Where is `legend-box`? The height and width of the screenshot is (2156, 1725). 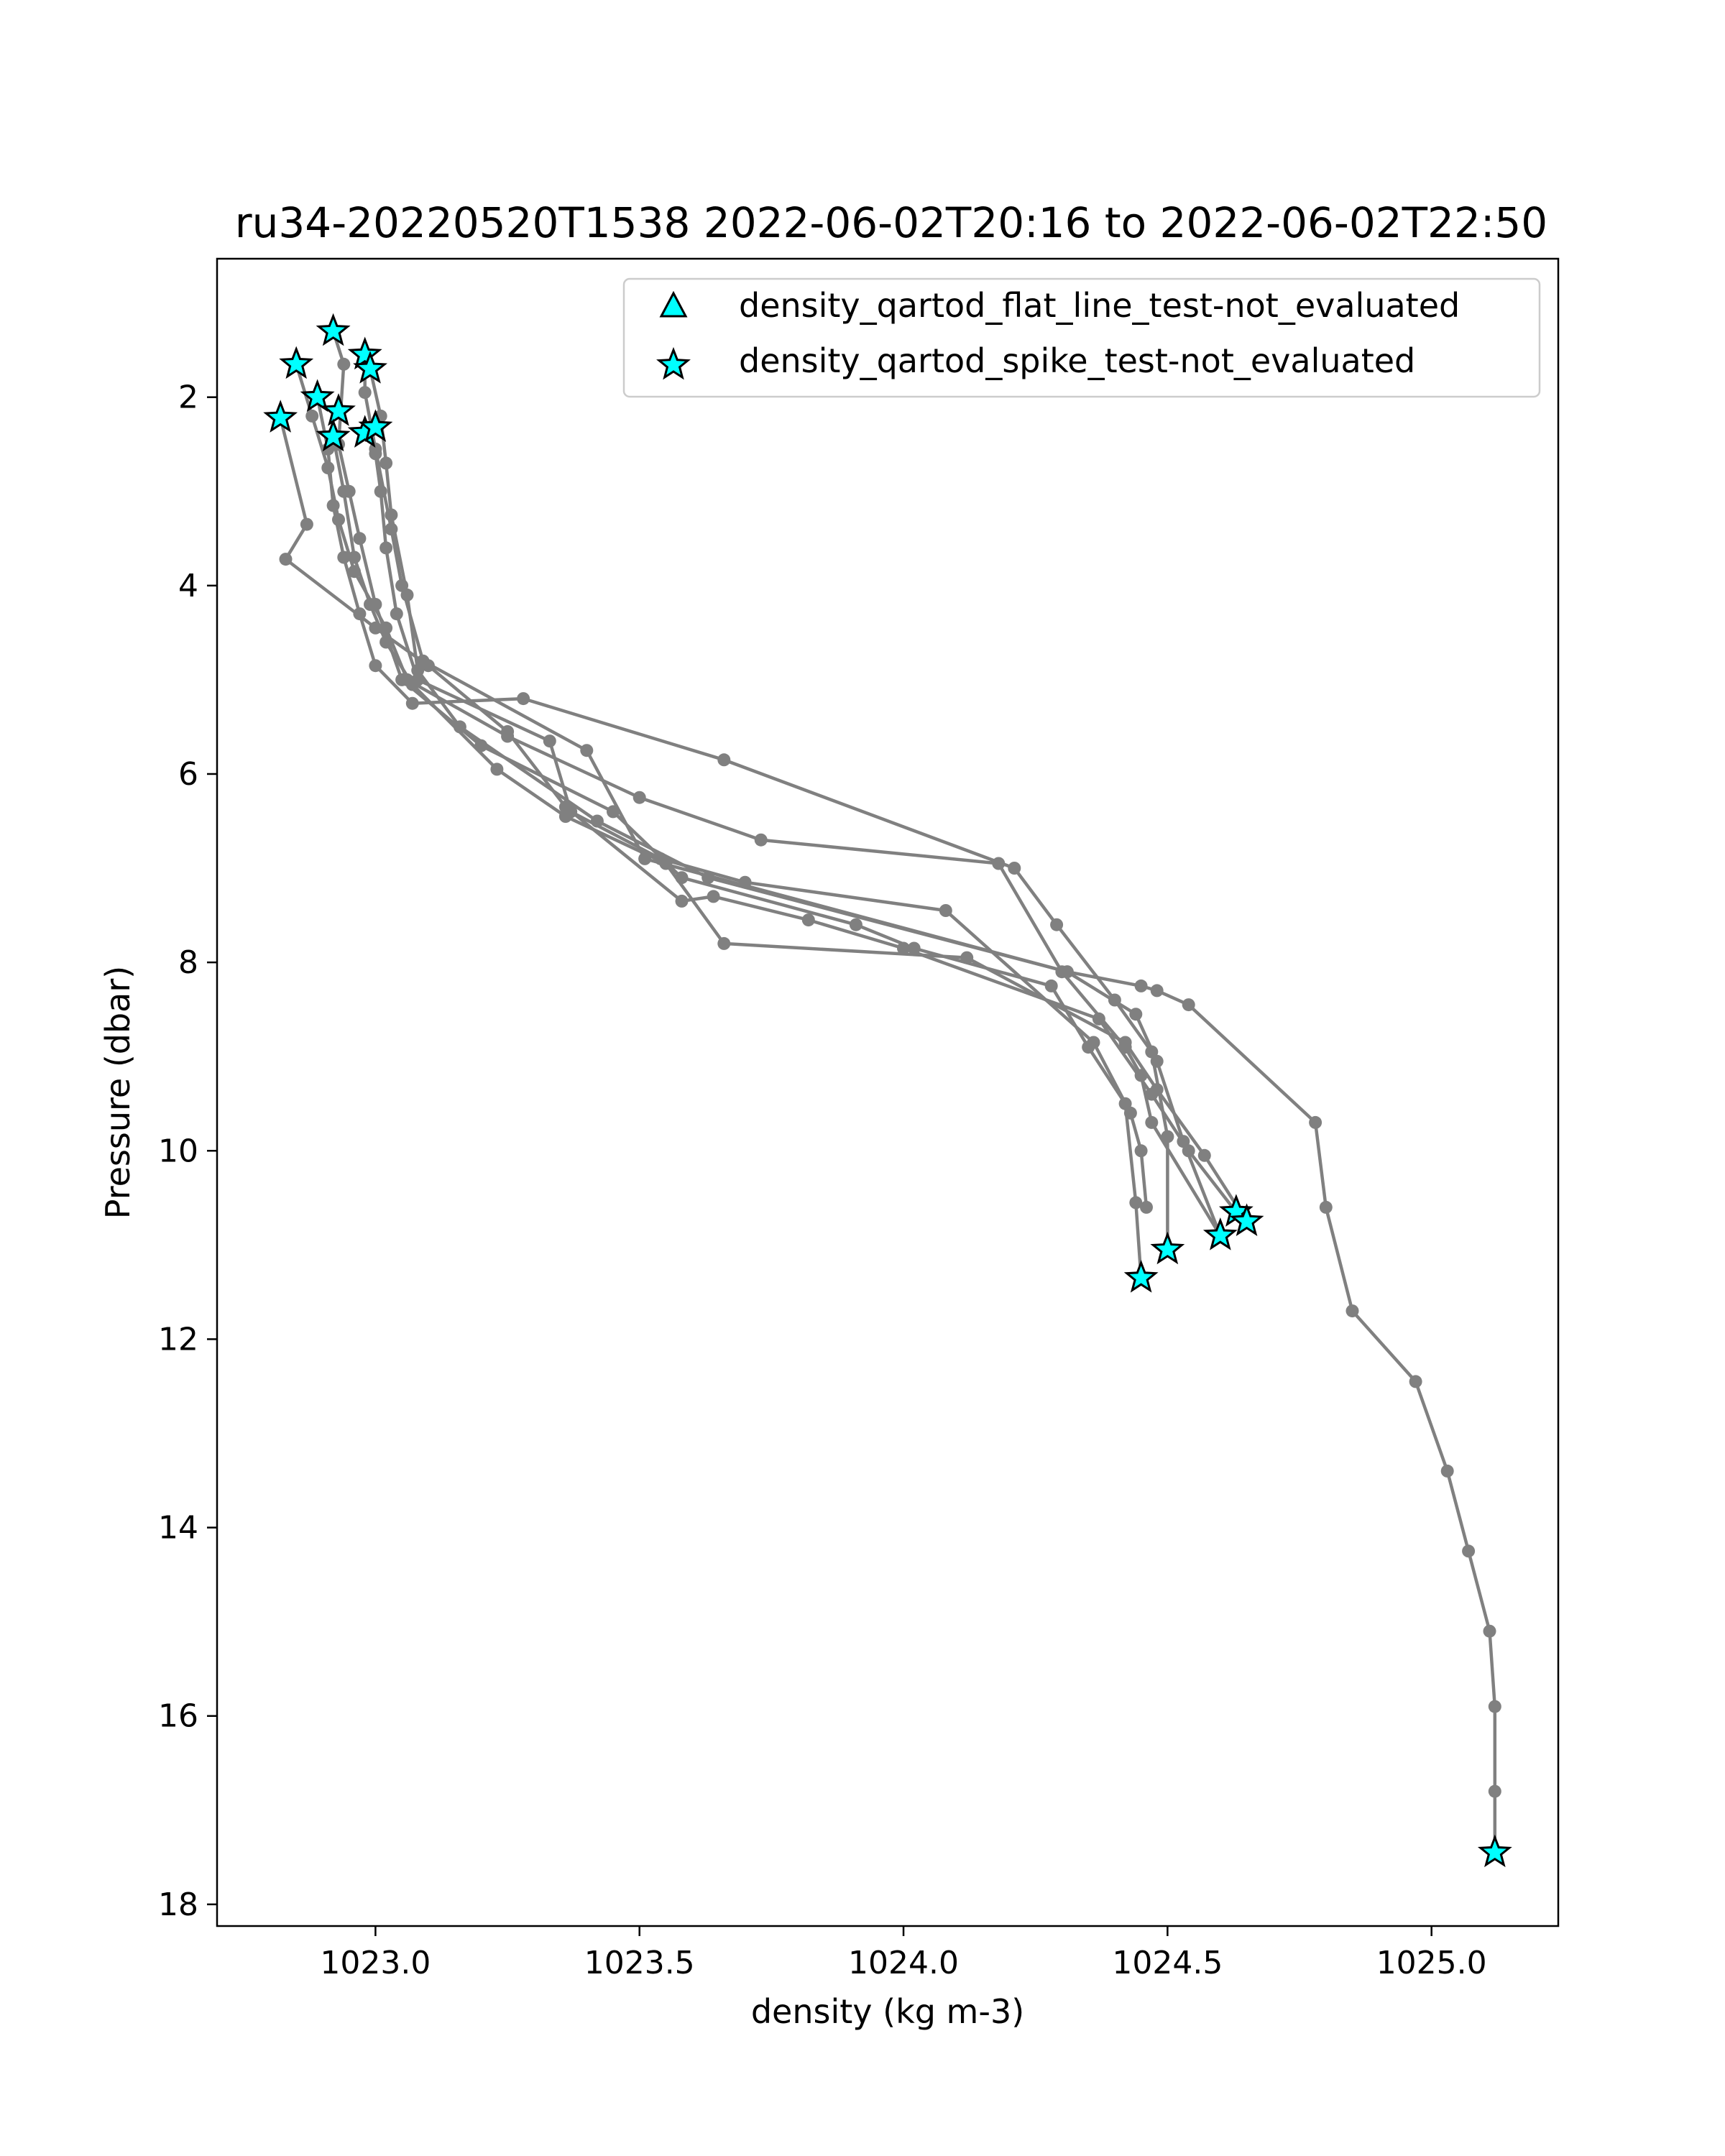
legend-box is located at coordinates (1081, 337).